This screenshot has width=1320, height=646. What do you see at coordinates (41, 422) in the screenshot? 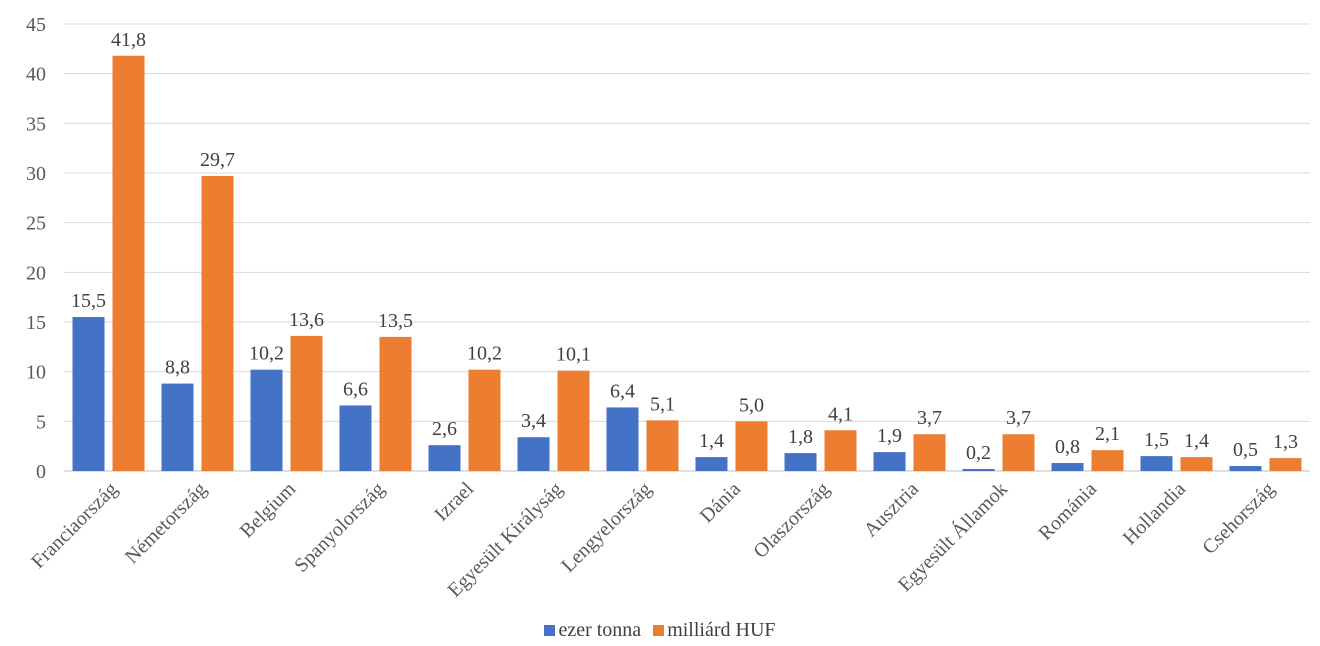
I see `y-tick-label: 5` at bounding box center [41, 422].